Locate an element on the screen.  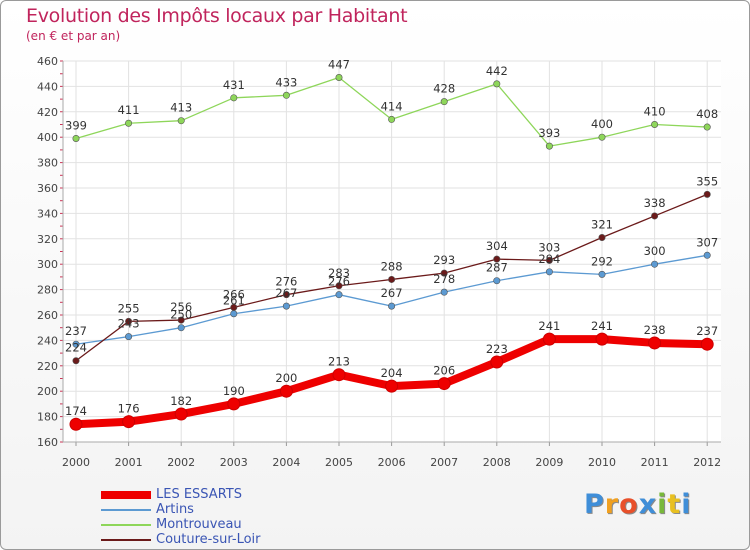
x-tick-label: 2009 is located at coordinates (549, 462).